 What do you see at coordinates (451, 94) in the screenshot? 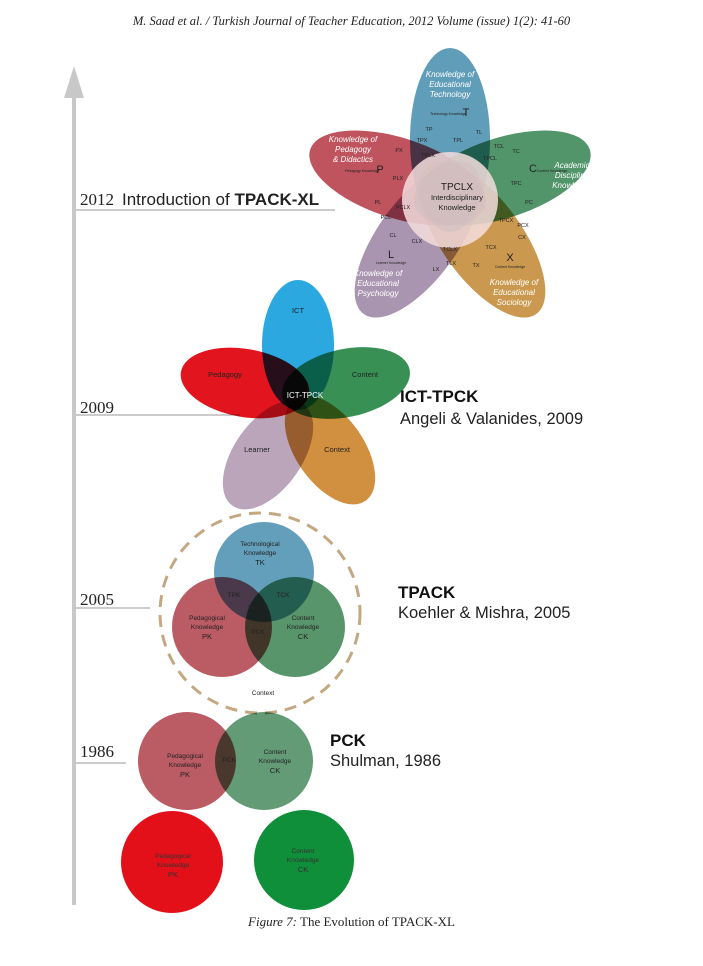
I see `svg-text: Technology` at bounding box center [451, 94].